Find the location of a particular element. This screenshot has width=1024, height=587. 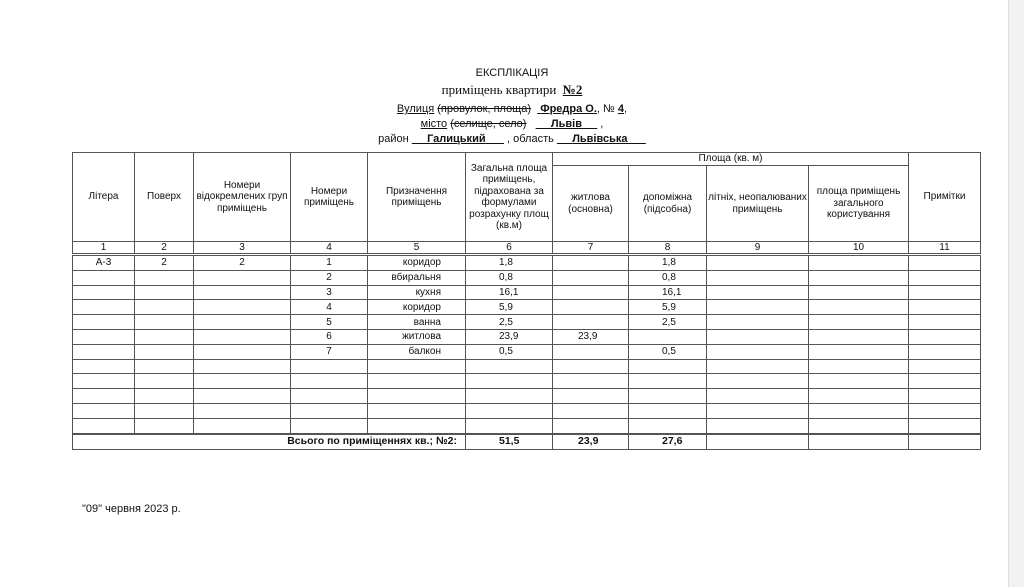

city-label: місто is located at coordinates (434, 124).